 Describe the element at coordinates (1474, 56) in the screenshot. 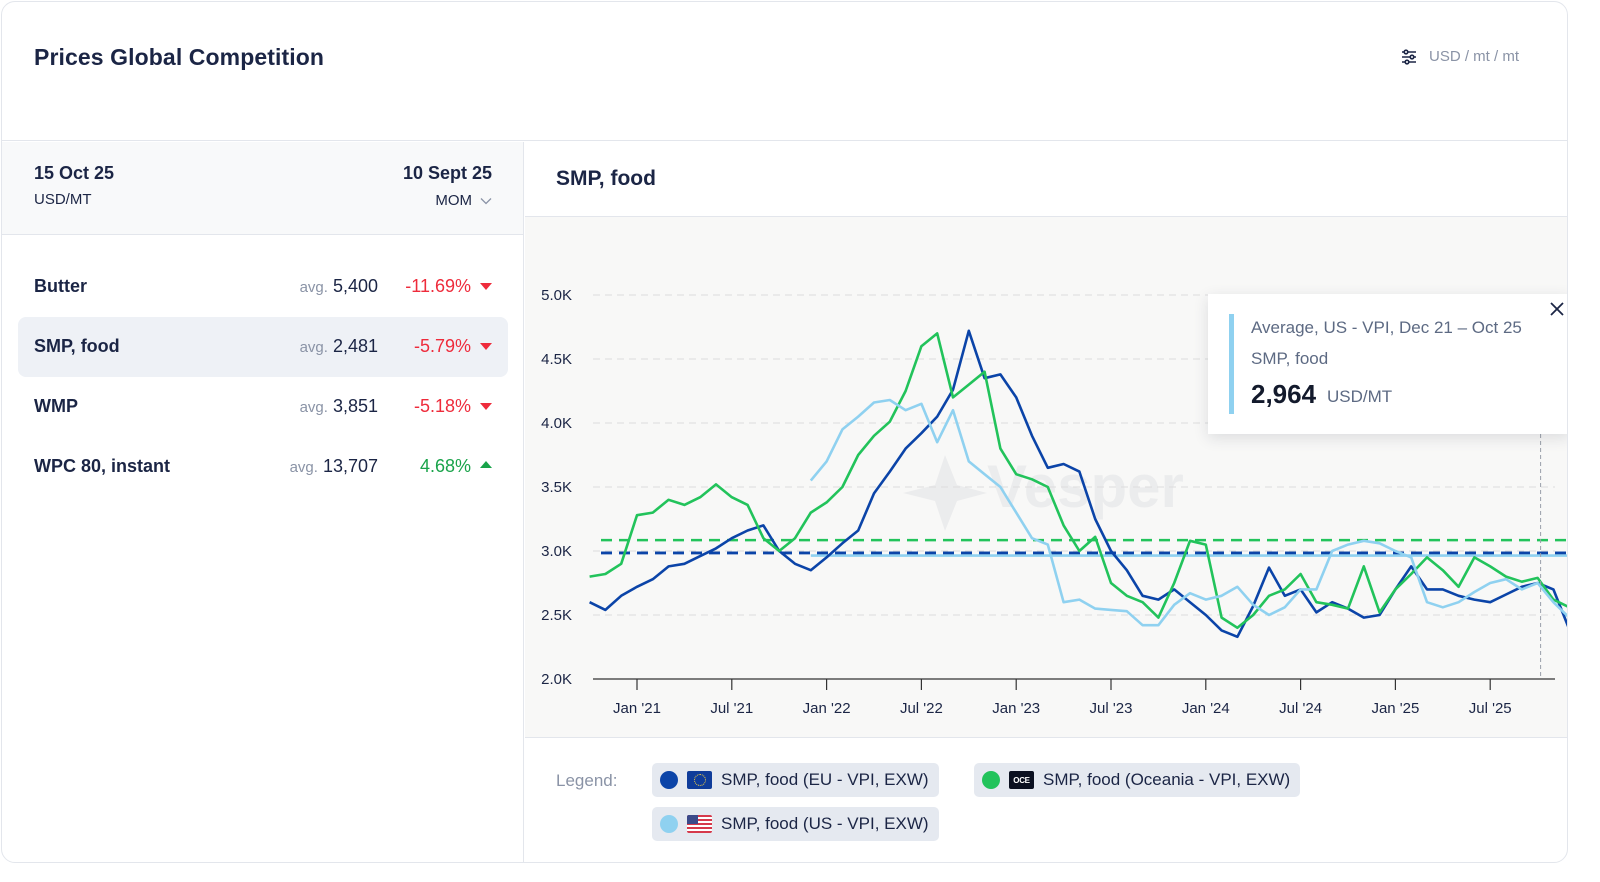

I see `units-label: USD / mt / mt` at that location.